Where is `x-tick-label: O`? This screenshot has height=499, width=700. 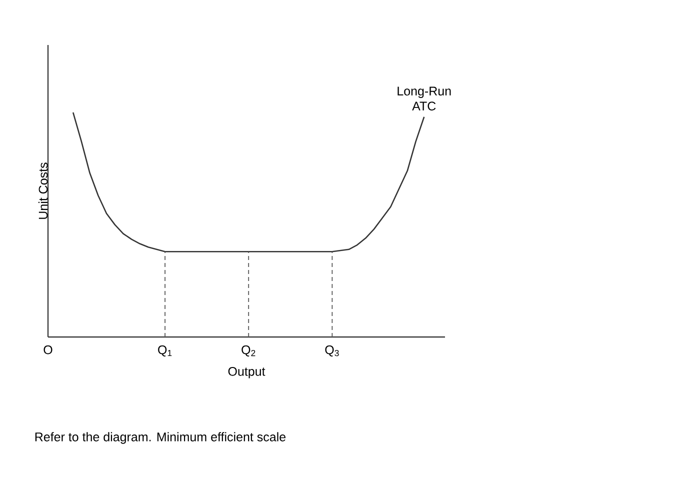 x-tick-label: O is located at coordinates (48, 349).